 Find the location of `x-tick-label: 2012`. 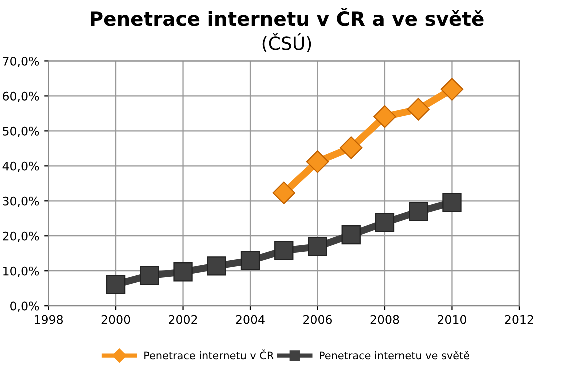

x-tick-label: 2012 is located at coordinates (519, 319).